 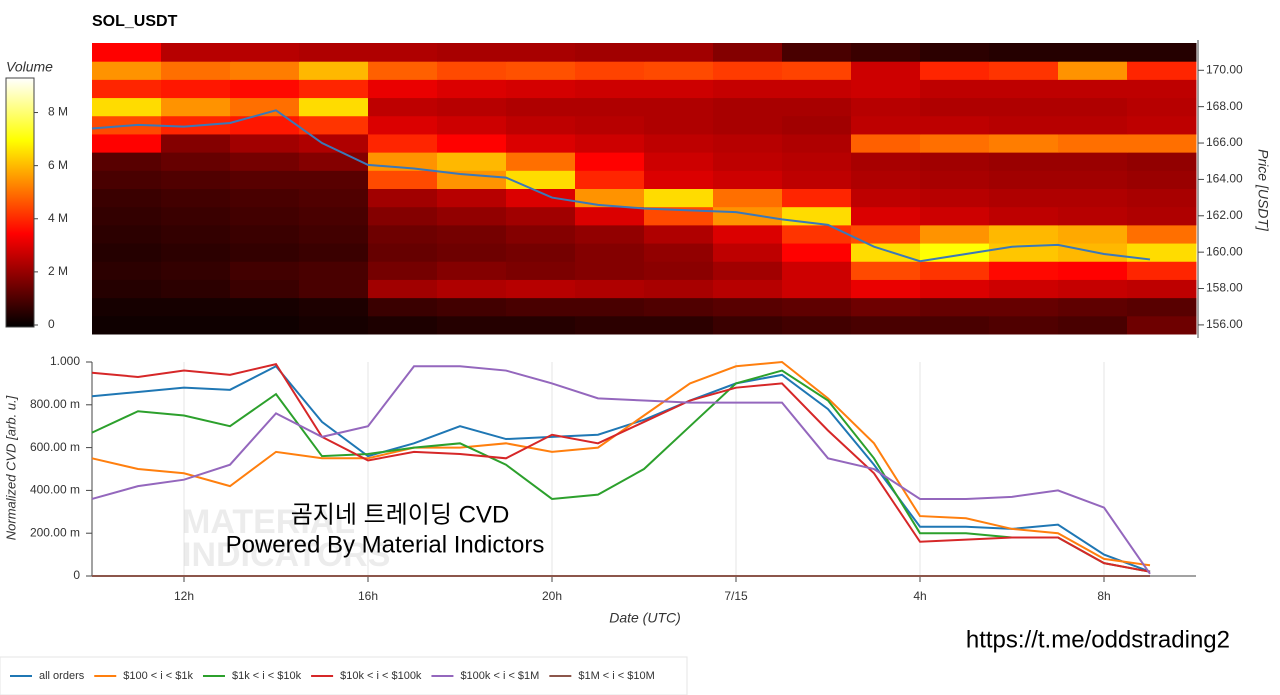 I want to click on y-tick-label: 170.00, so click(x=1224, y=69).